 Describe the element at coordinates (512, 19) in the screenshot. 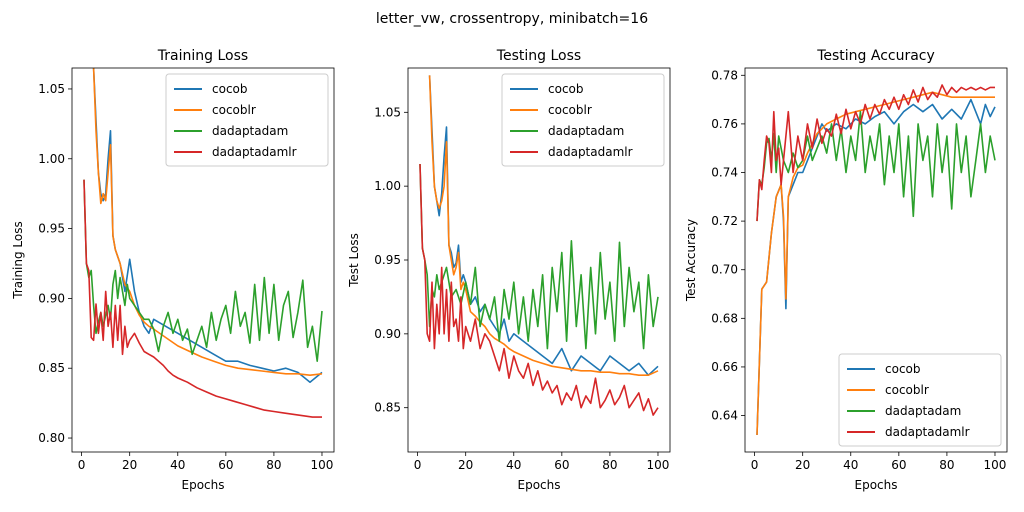

I see `figure-suptitle: letter_vw, crossentropy, minibatch=16` at that location.